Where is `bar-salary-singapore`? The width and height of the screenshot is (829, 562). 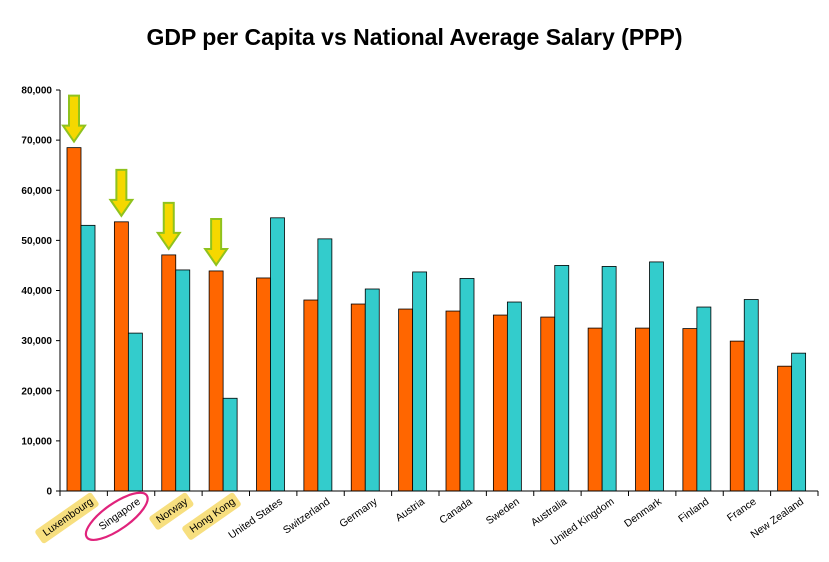
bar-salary-singapore is located at coordinates (135, 412).